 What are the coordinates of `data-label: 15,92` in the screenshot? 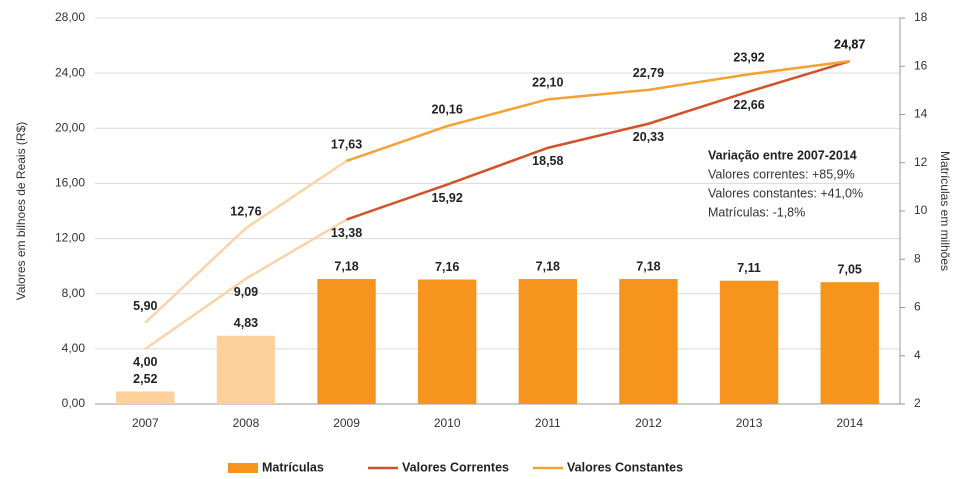 It's located at (447, 198).